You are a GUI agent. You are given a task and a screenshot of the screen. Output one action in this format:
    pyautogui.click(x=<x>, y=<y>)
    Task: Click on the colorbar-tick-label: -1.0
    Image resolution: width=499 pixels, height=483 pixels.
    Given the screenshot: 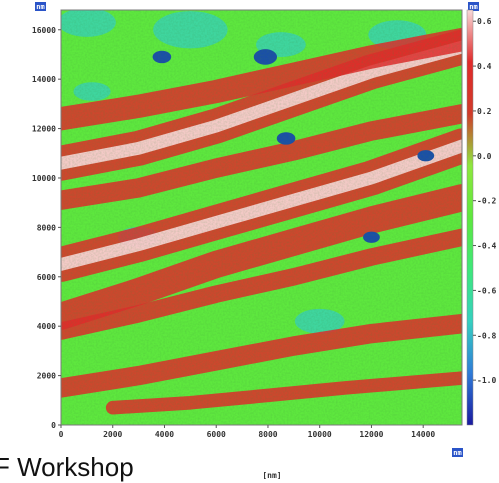 What is the action you would take?
    pyautogui.click(x=486, y=380)
    